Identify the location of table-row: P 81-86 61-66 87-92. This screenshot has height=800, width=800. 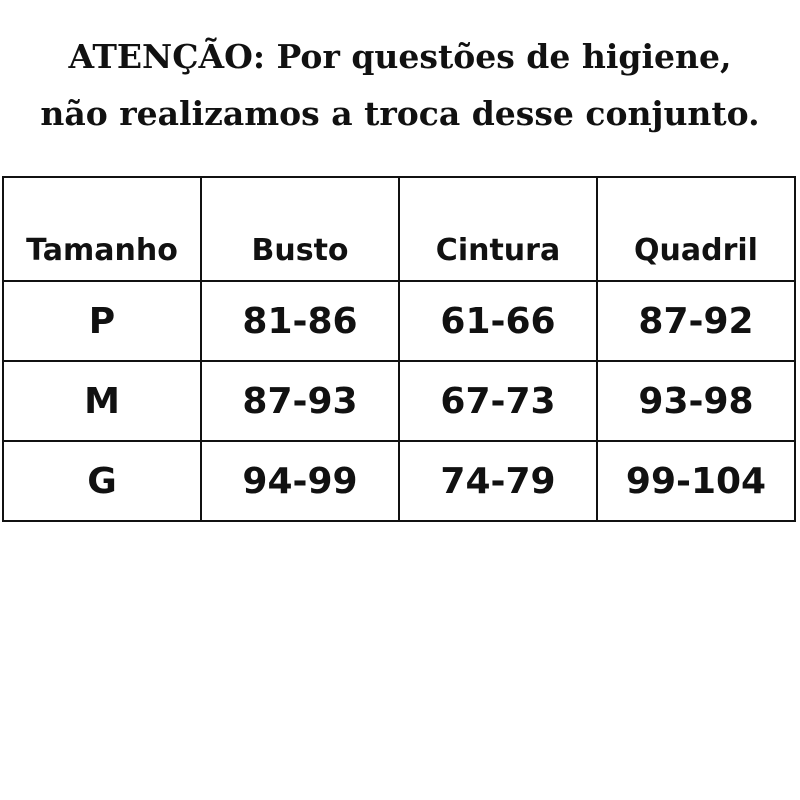
(399, 321).